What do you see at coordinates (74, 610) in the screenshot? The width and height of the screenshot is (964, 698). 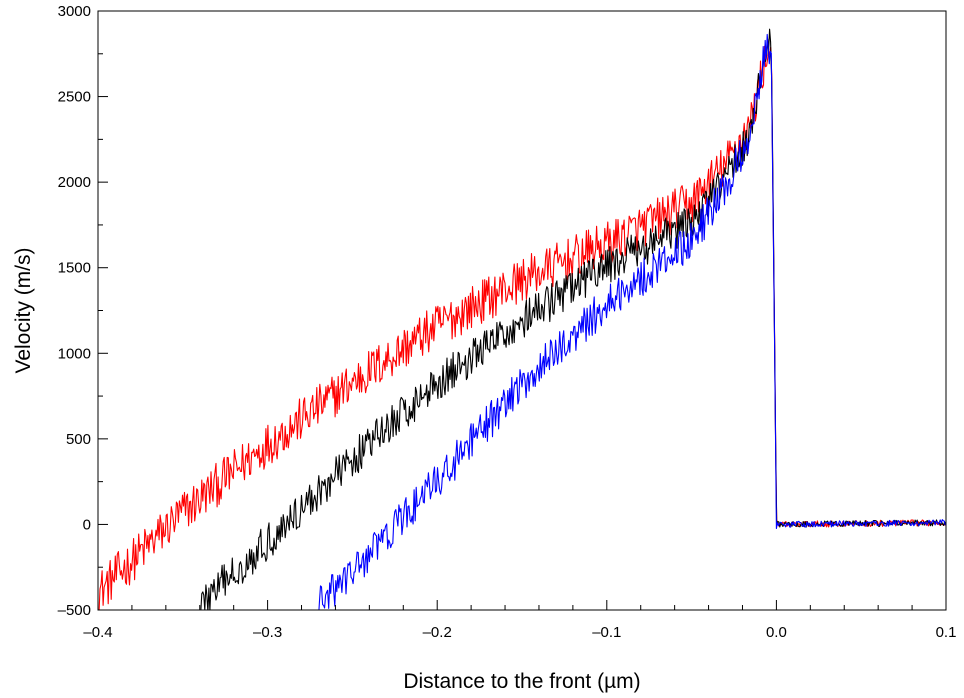 I see `y-tick-label: –500` at bounding box center [74, 610].